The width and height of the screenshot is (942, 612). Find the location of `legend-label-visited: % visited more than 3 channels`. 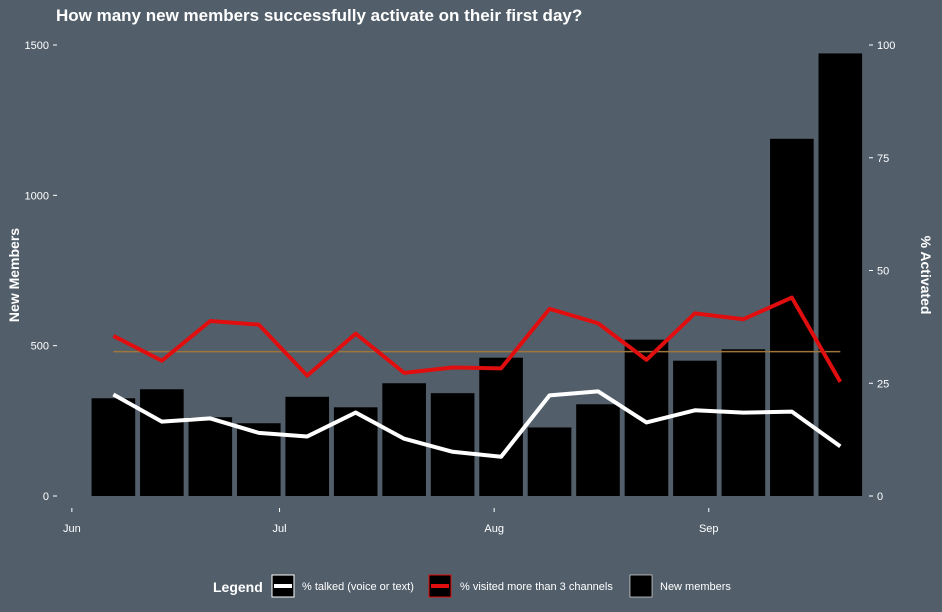

legend-label-visited: % visited more than 3 channels is located at coordinates (536, 587).